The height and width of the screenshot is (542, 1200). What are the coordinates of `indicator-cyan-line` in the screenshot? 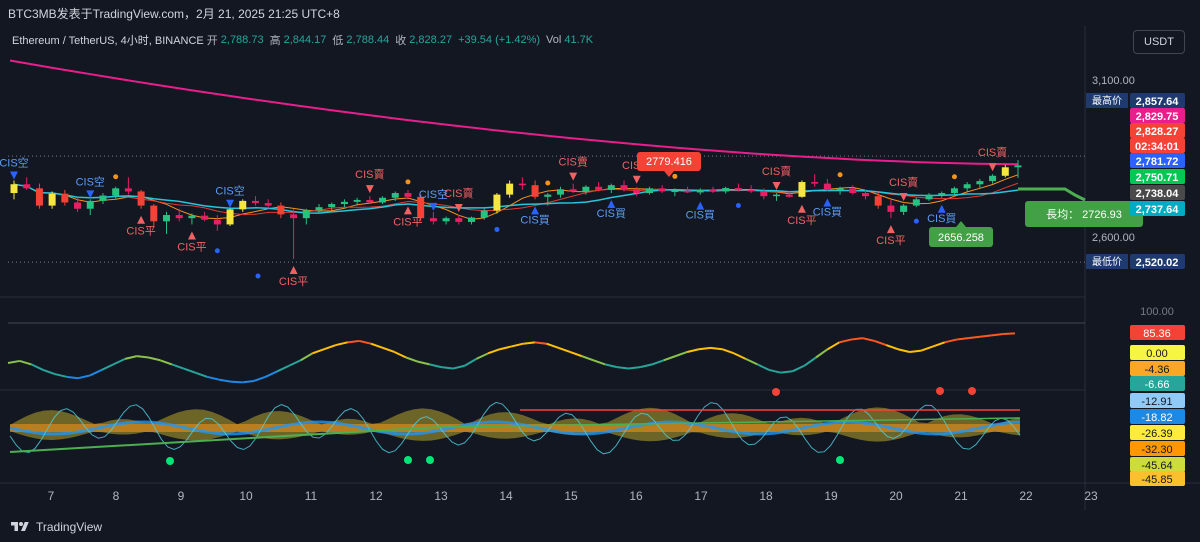 It's located at (515, 428).